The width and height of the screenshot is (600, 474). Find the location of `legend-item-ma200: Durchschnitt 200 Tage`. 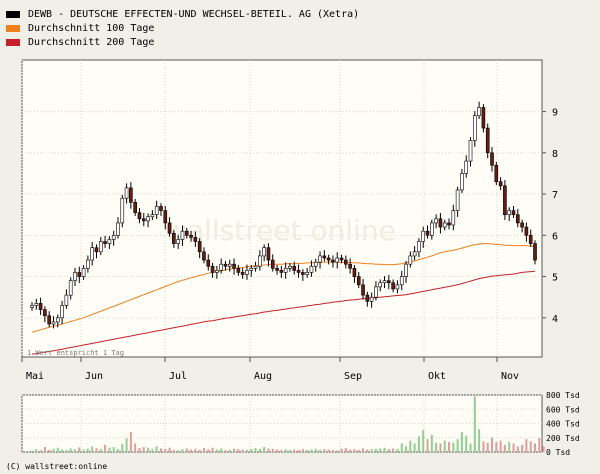

legend-item-ma200: Durchschnitt 200 Tage is located at coordinates (182, 42).